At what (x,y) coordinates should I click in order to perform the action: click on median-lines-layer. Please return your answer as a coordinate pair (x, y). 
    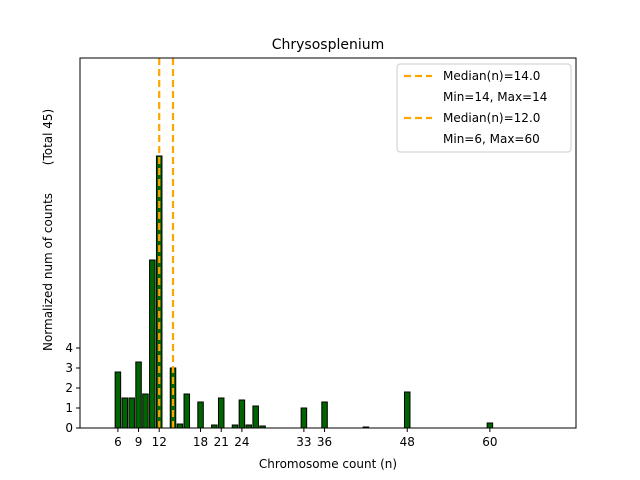
    Looking at the image, I should click on (166, 243).